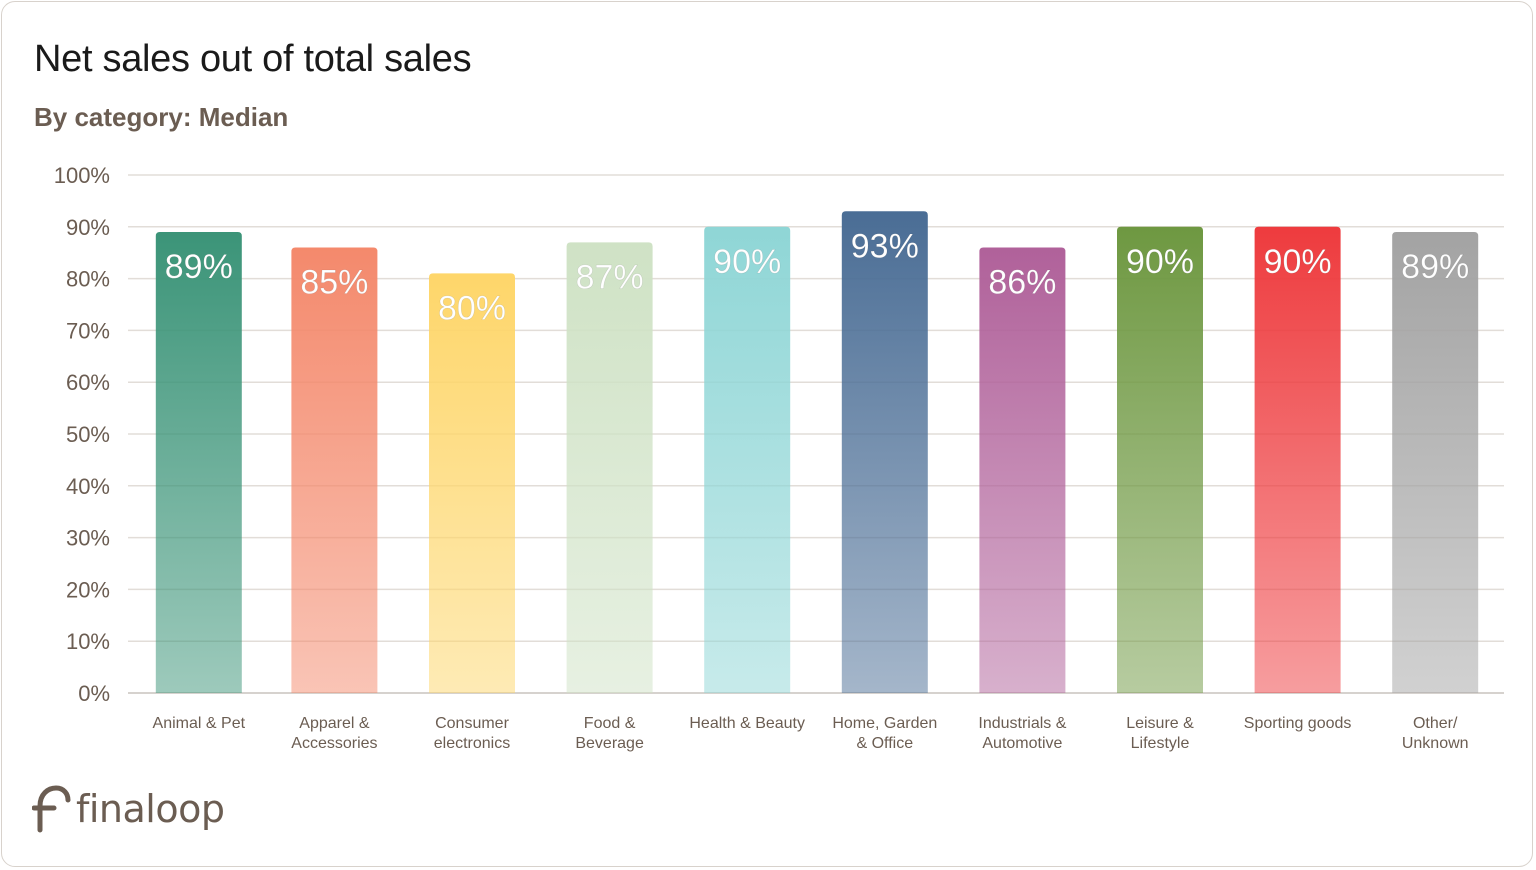 The image size is (1536, 870). I want to click on x-category-label: Industrials & Automotive, so click(1022, 733).